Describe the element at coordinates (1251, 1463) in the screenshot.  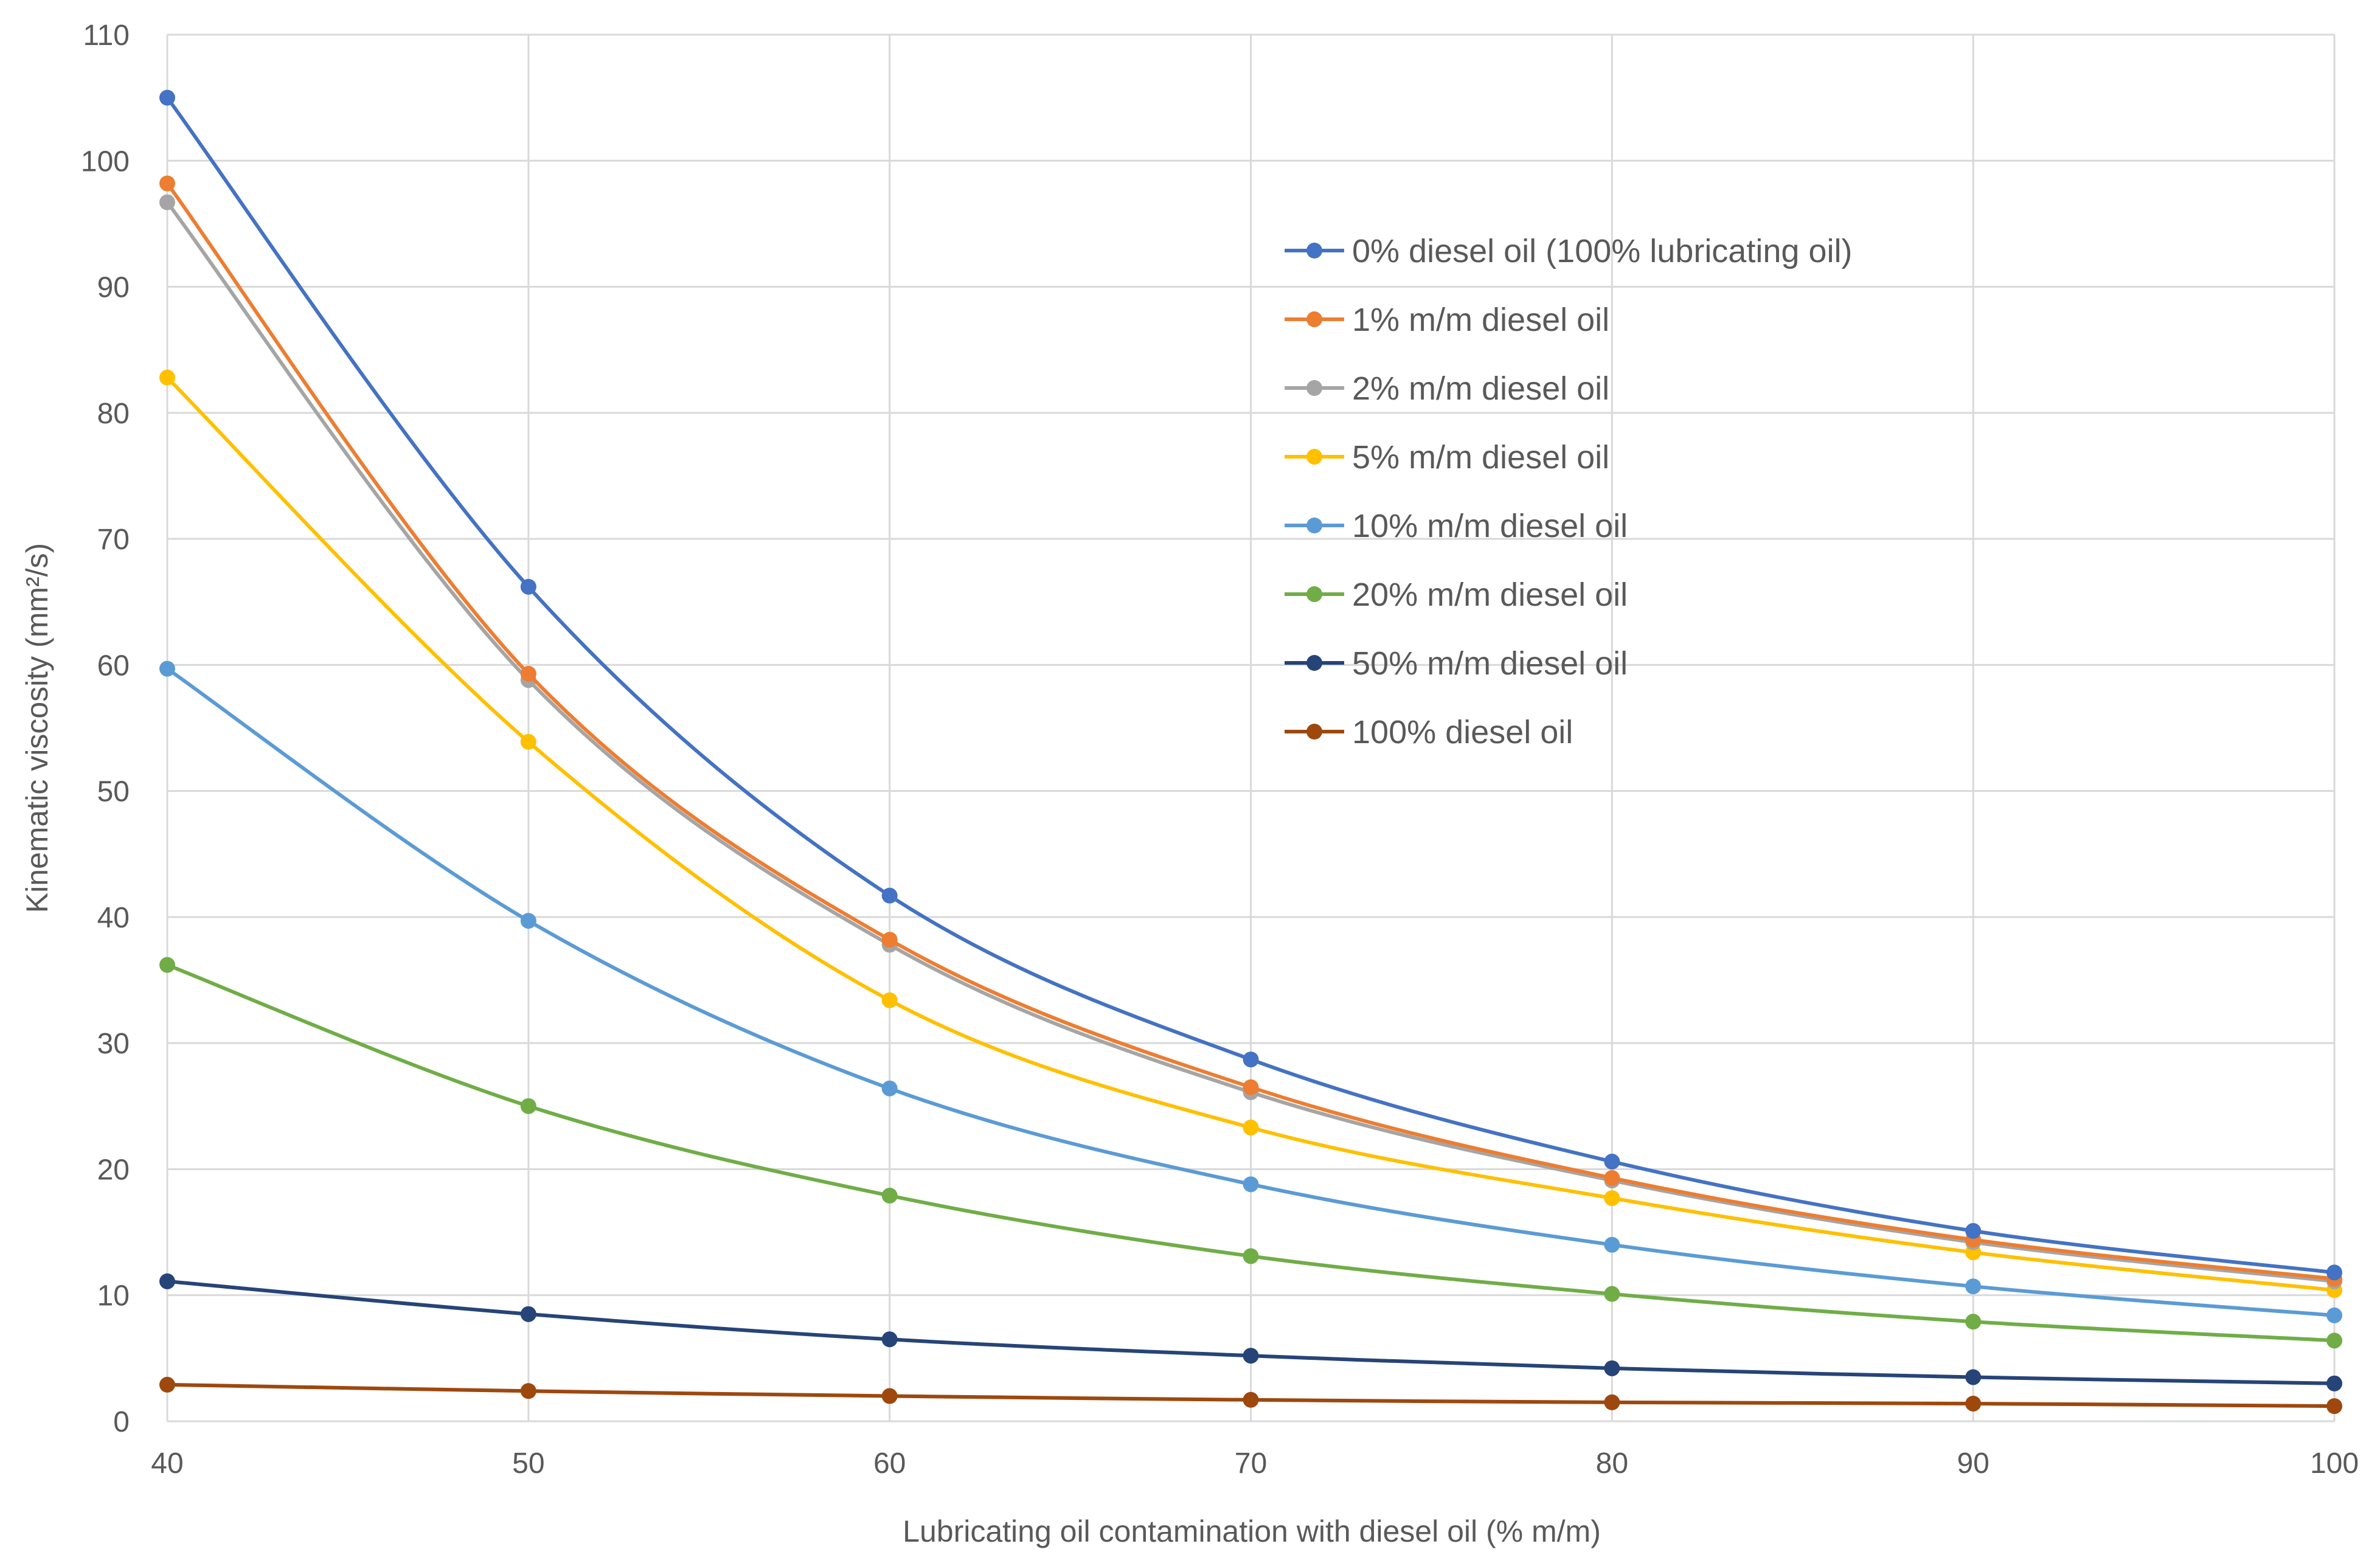
I see `x-tick-label: 70` at that location.